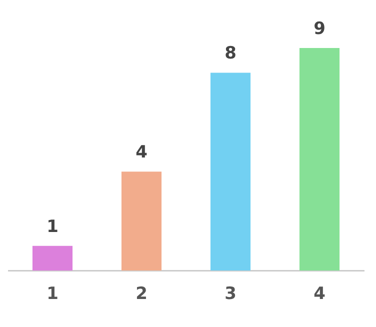  What do you see at coordinates (52, 294) in the screenshot?
I see `x-tick-label: 1` at bounding box center [52, 294].